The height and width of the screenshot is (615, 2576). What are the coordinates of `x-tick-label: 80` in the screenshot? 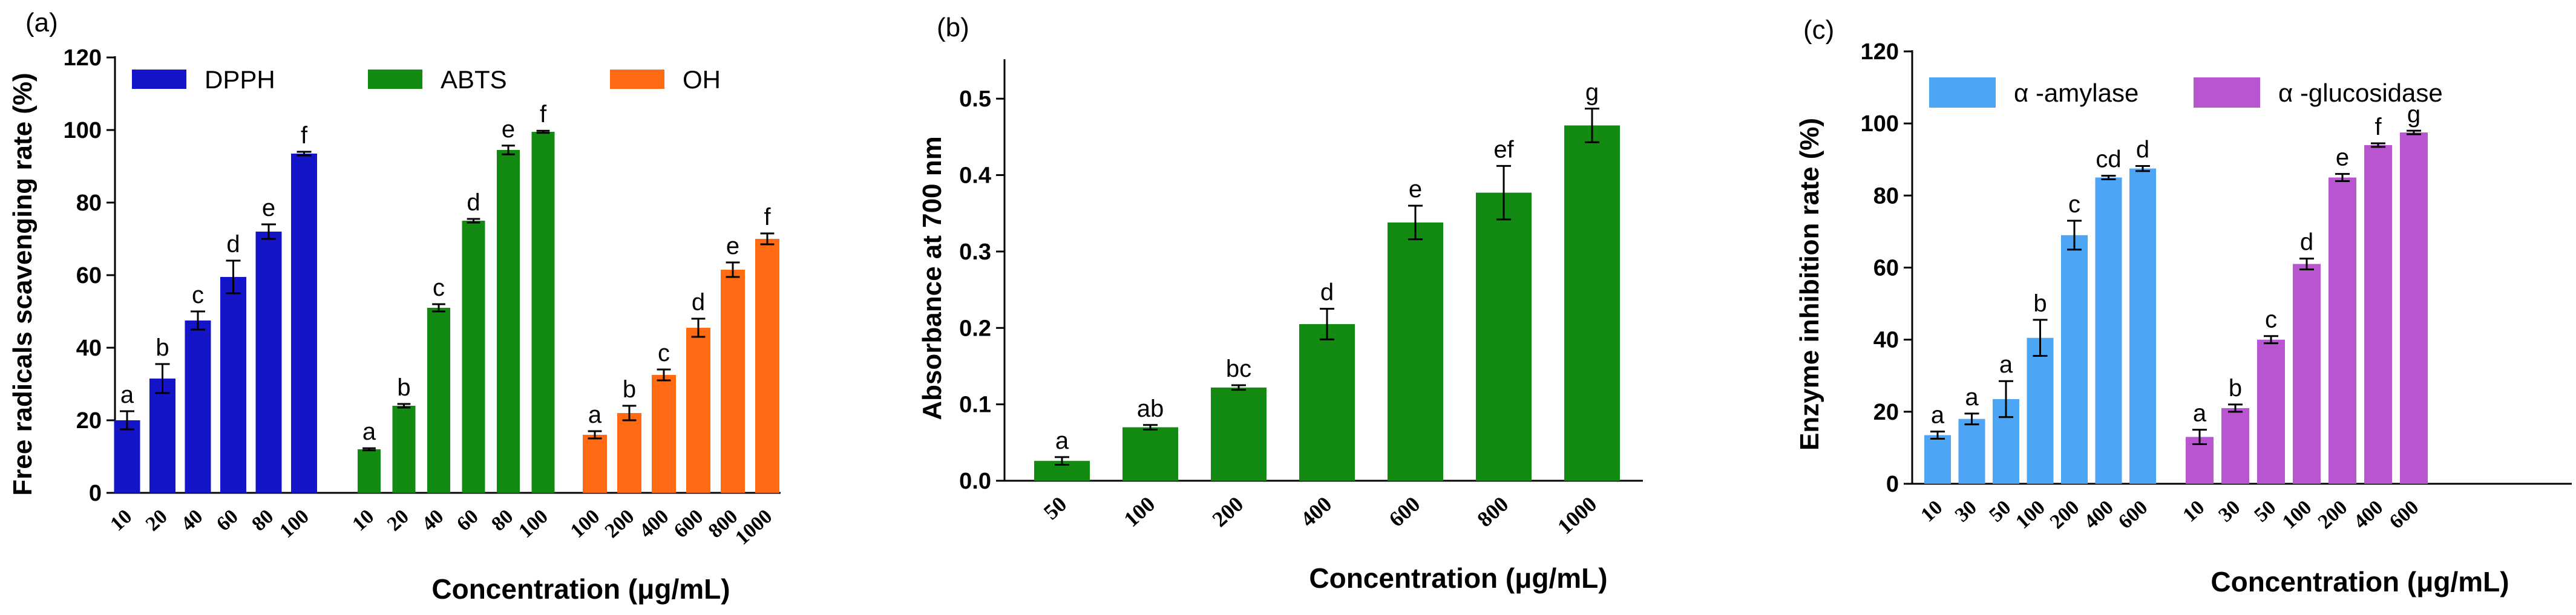 It's located at (502, 520).